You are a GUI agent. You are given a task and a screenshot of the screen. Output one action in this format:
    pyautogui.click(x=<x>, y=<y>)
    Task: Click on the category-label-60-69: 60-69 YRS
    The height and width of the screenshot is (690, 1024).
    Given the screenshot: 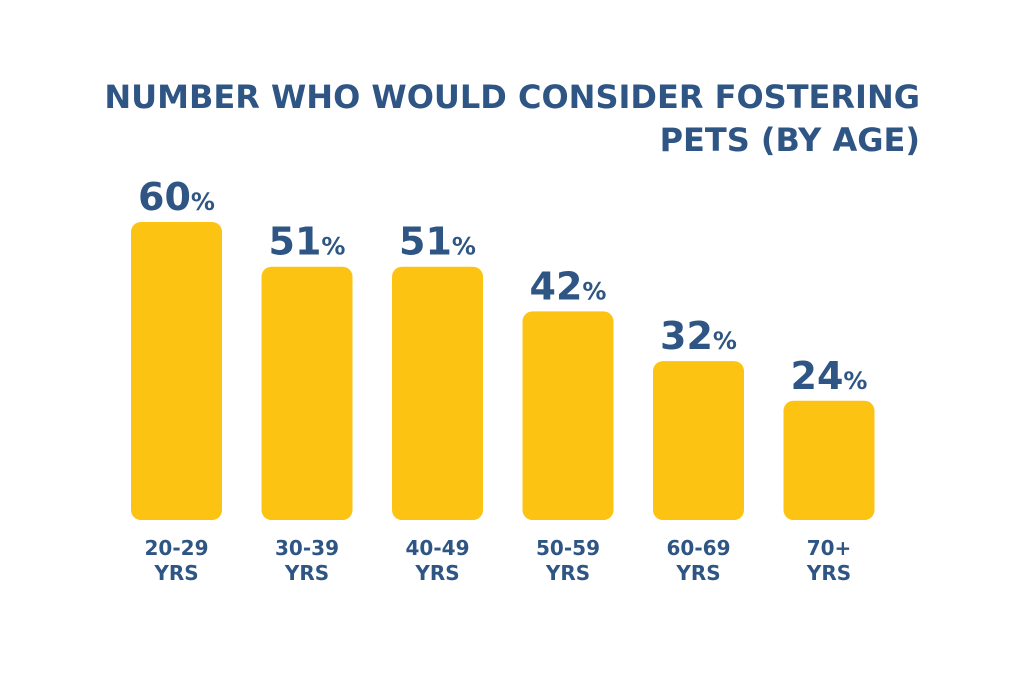 What is the action you would take?
    pyautogui.click(x=699, y=560)
    